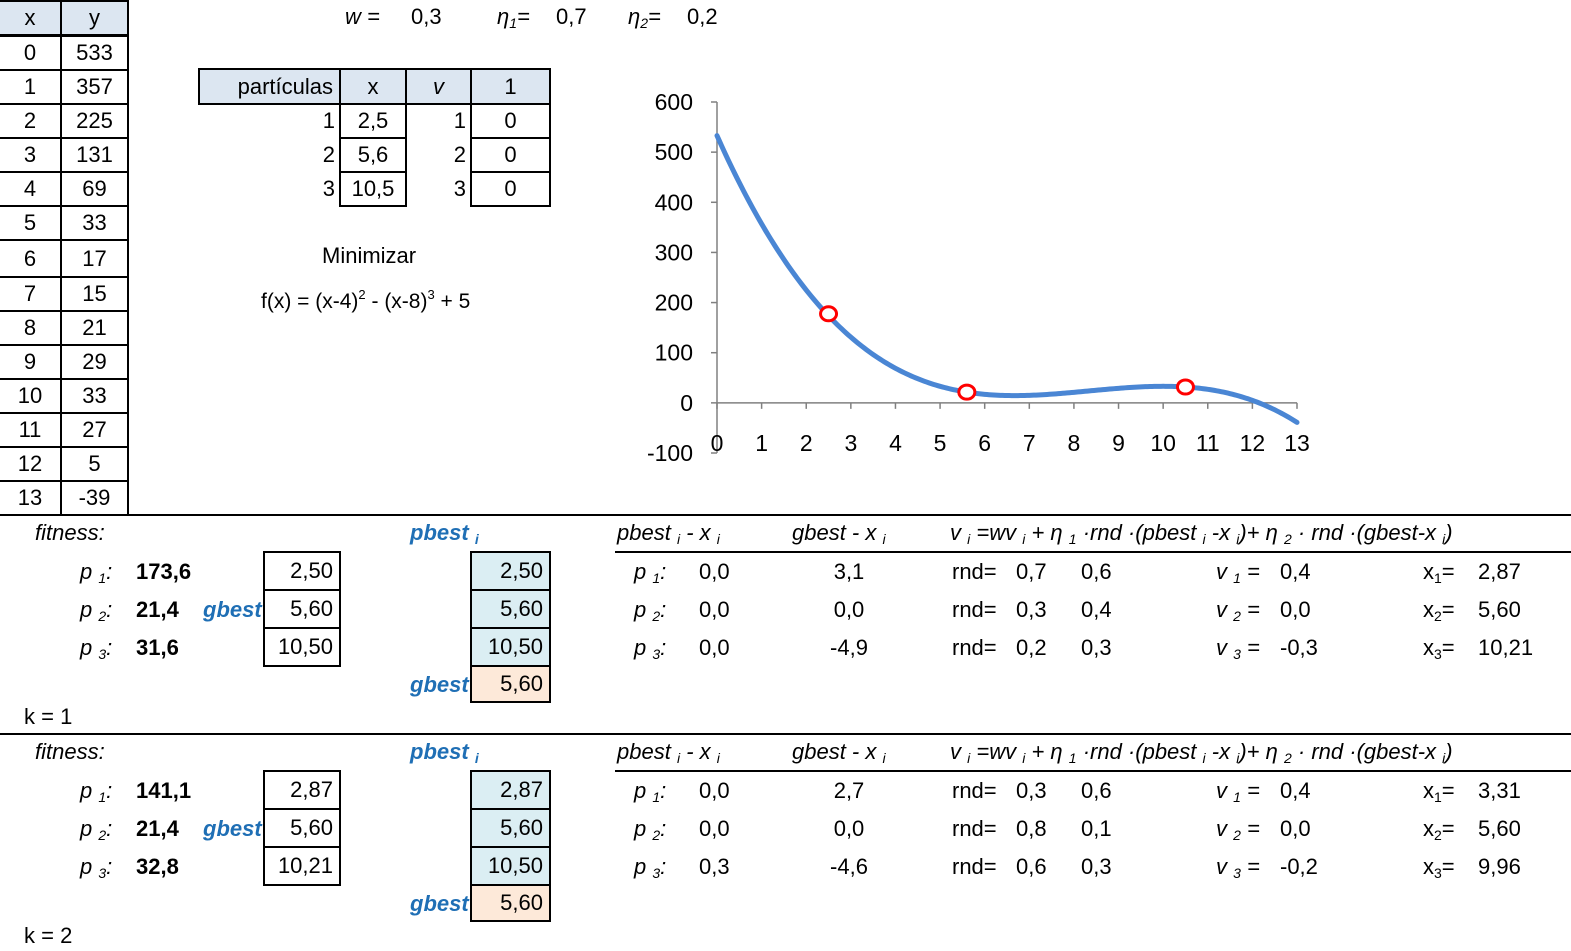  Describe the element at coordinates (849, 647) in the screenshot. I see `gbest-diff-value: -4,9` at that location.